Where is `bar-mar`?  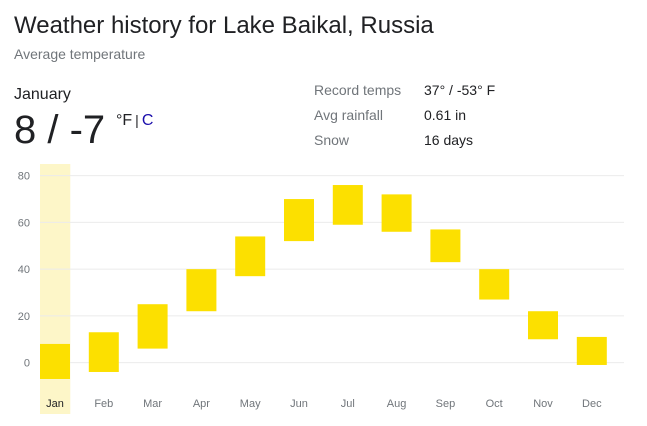 bar-mar is located at coordinates (152, 326).